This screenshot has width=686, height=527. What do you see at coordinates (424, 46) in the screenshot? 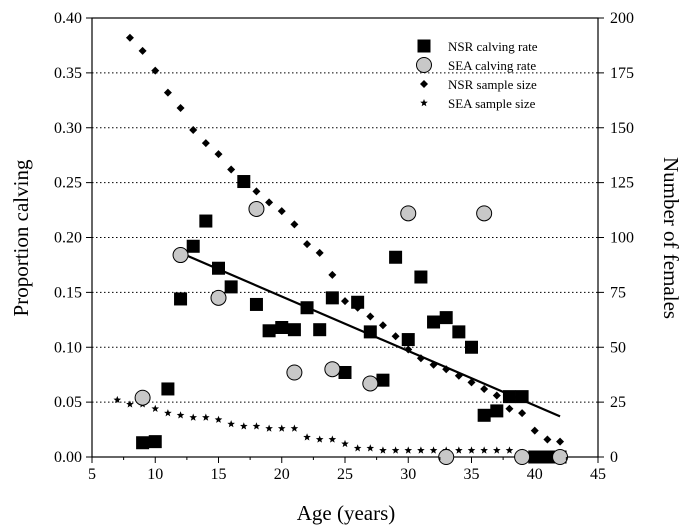
I see `legend-marker-nsr-calving-rate` at bounding box center [424, 46].